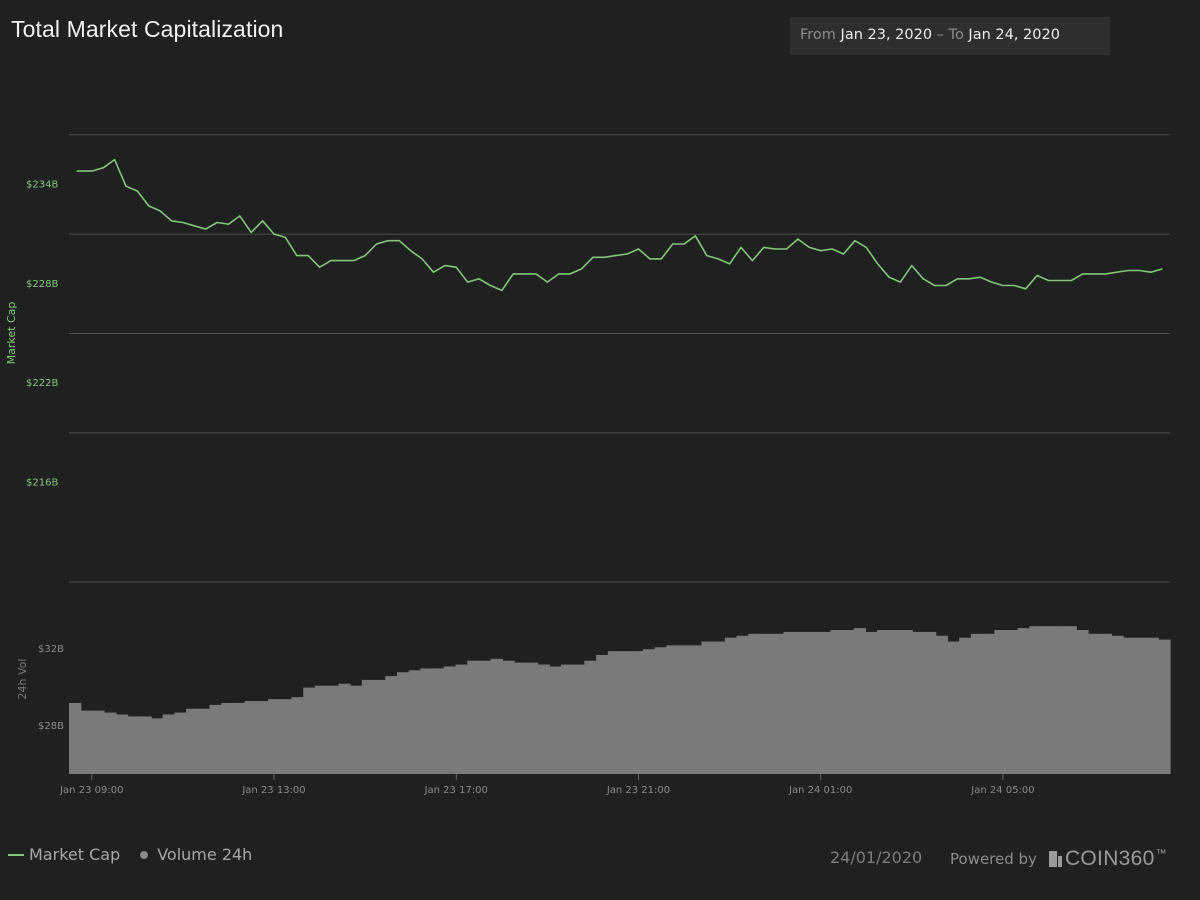  Describe the element at coordinates (1014, 35) in the screenshot. I see `range-to-value: Jan 24, 2020` at that location.